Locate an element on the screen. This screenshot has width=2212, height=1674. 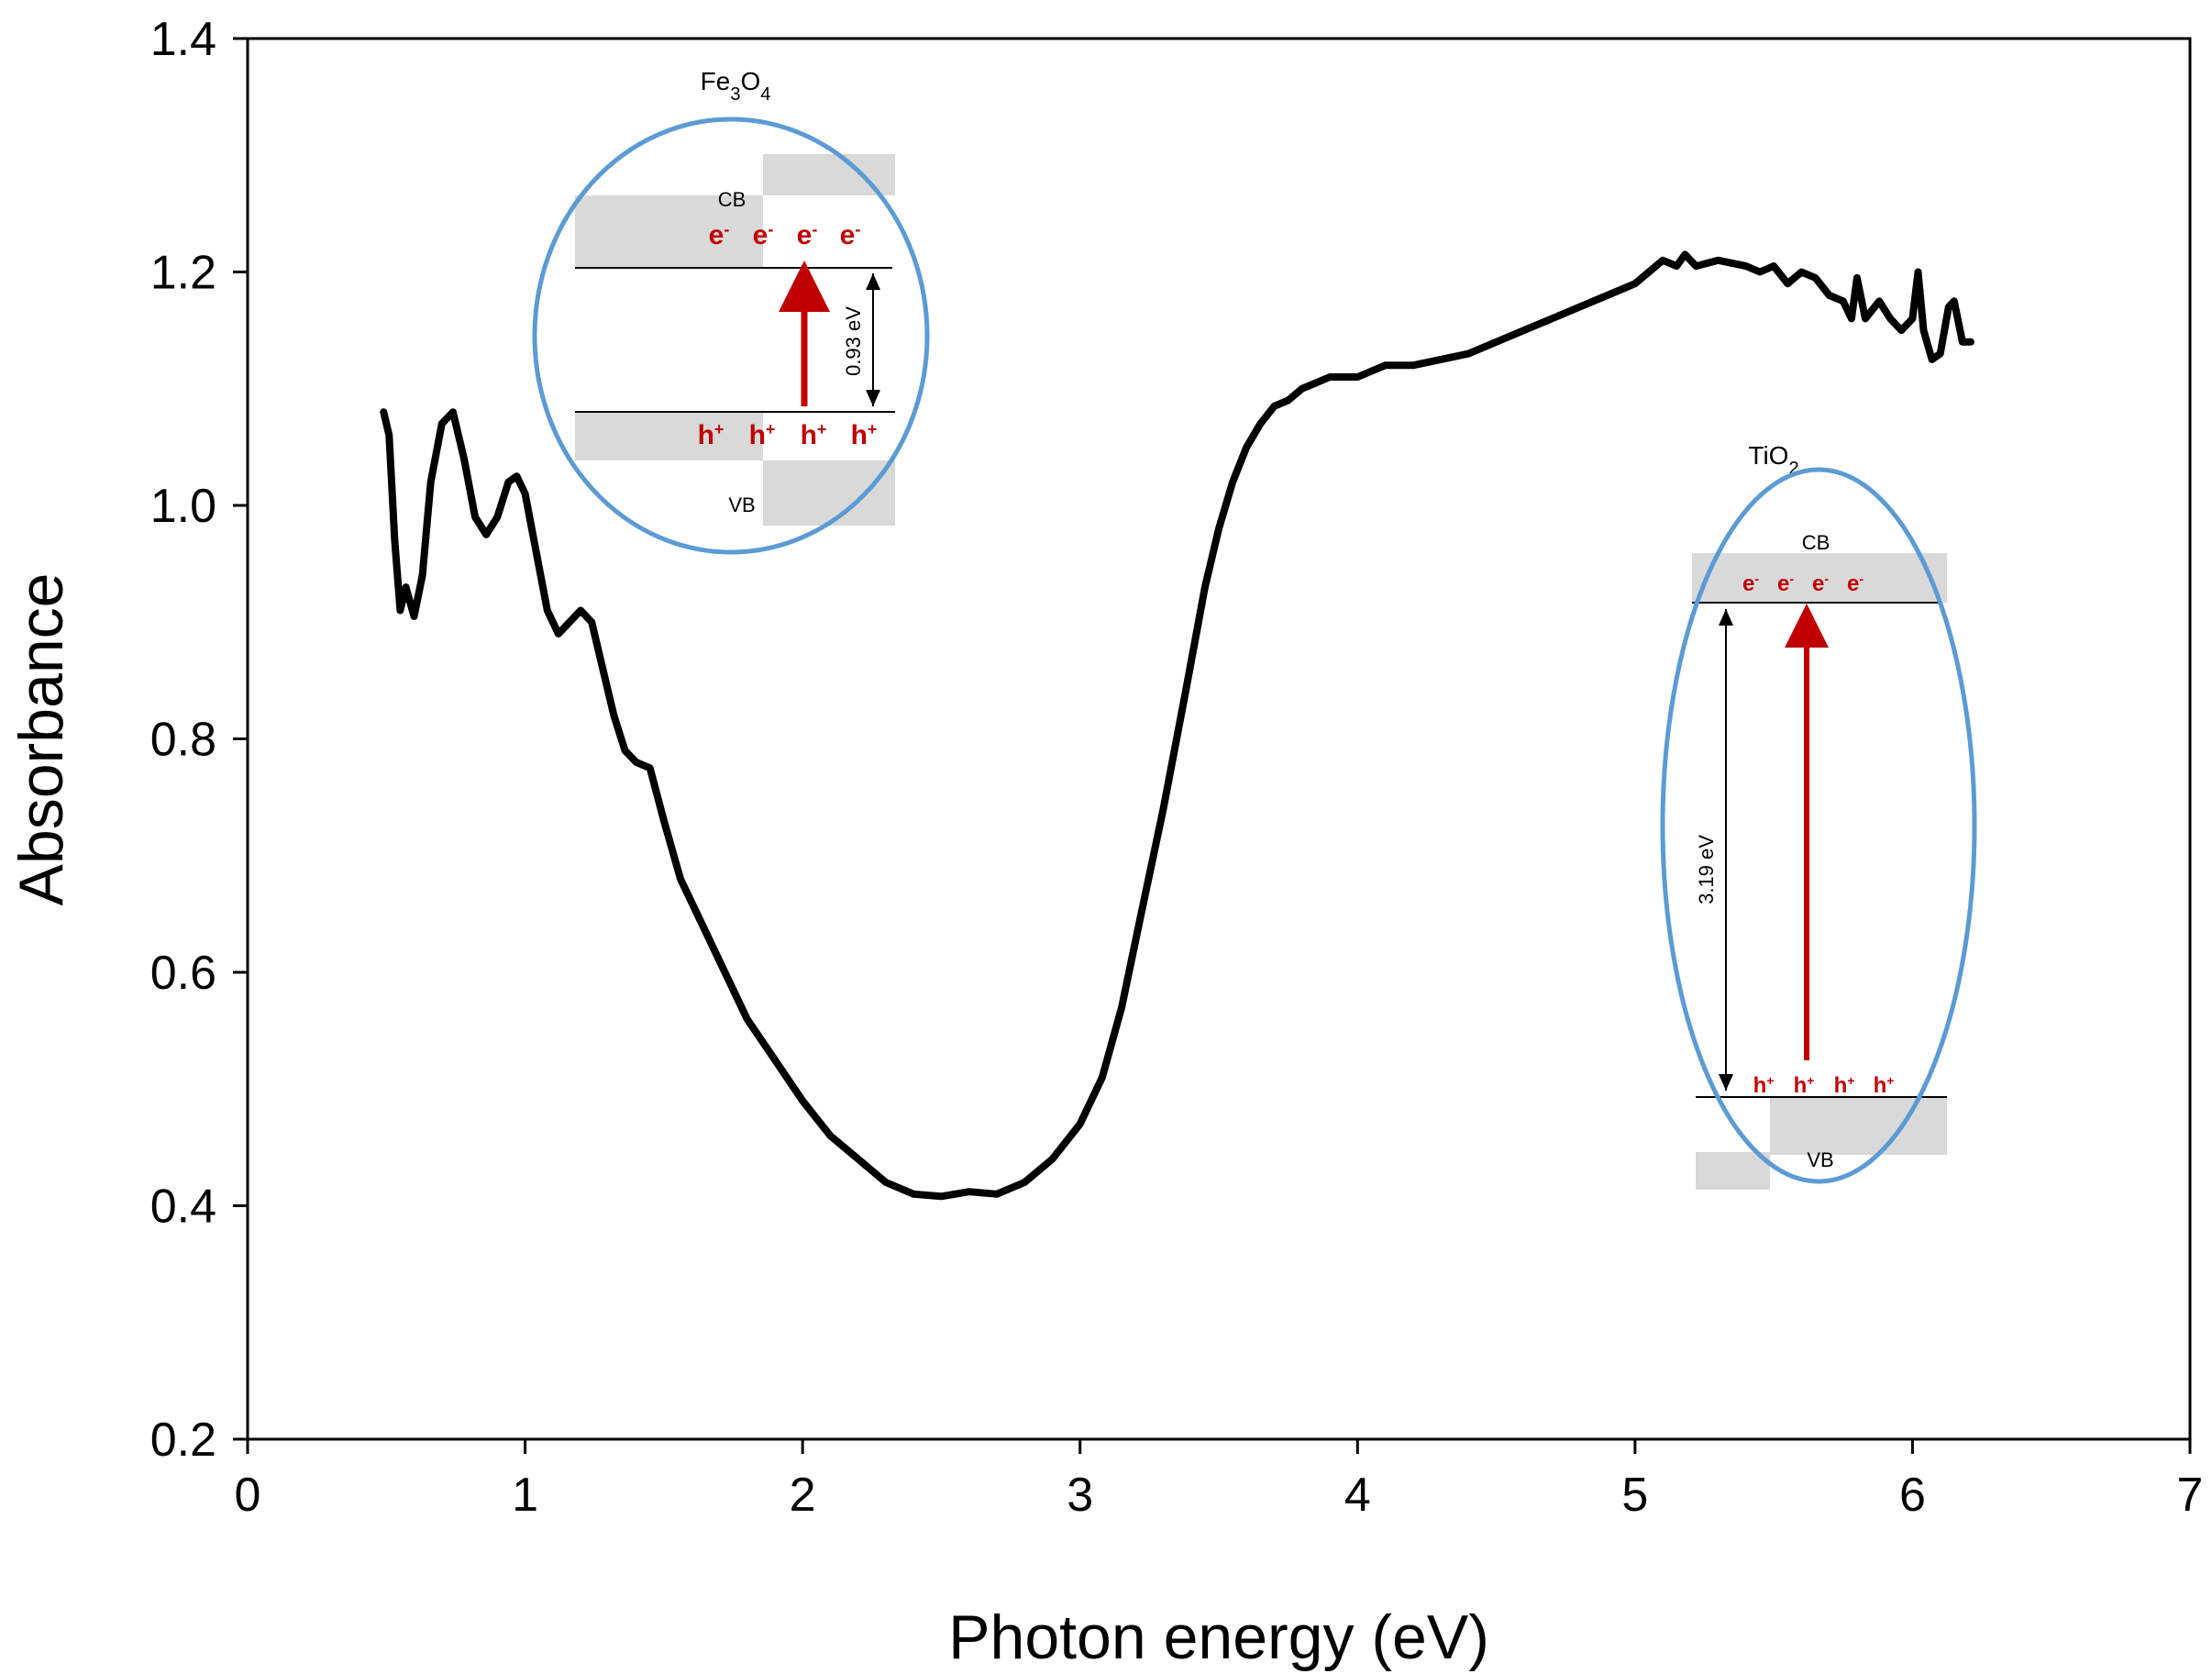
y-tick-label-4: 1.0 is located at coordinates (183, 507).